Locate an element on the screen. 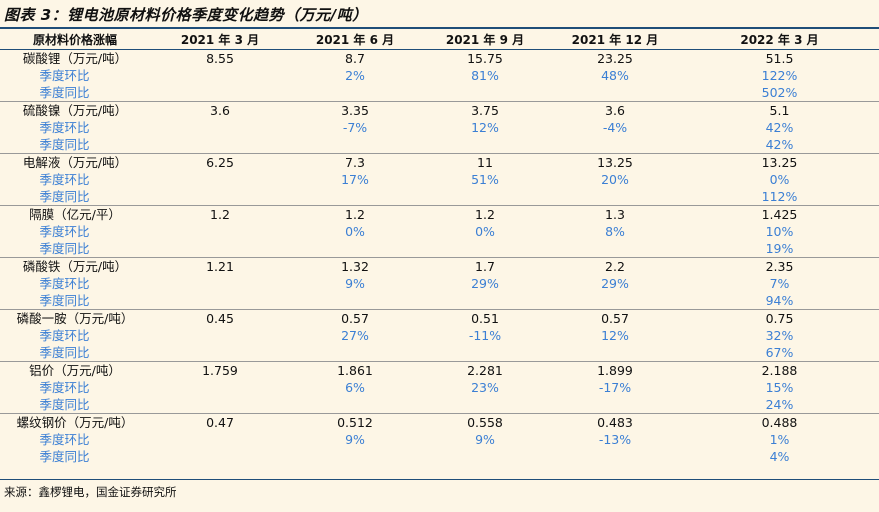 The height and width of the screenshot is (512, 879). table-cell: 6.25 is located at coordinates (220, 162).